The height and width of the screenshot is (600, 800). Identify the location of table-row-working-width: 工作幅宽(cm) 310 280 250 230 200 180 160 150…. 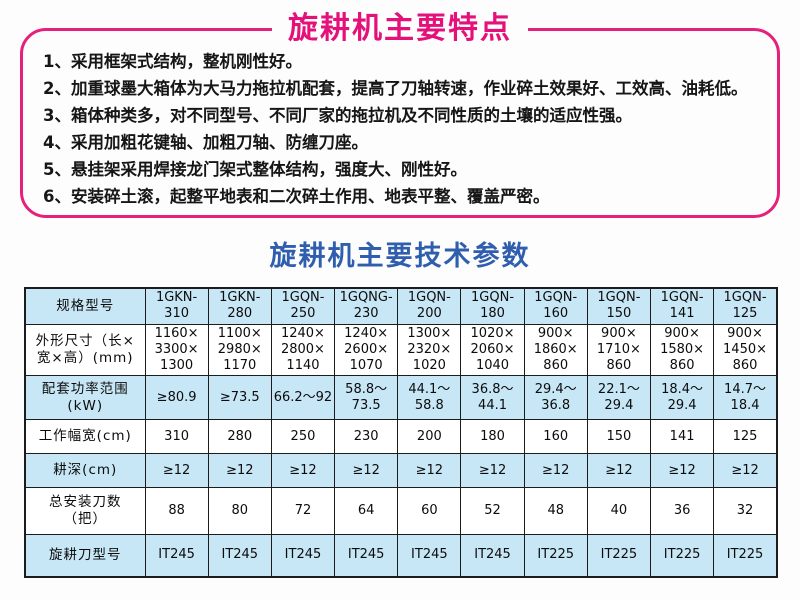
(401, 437).